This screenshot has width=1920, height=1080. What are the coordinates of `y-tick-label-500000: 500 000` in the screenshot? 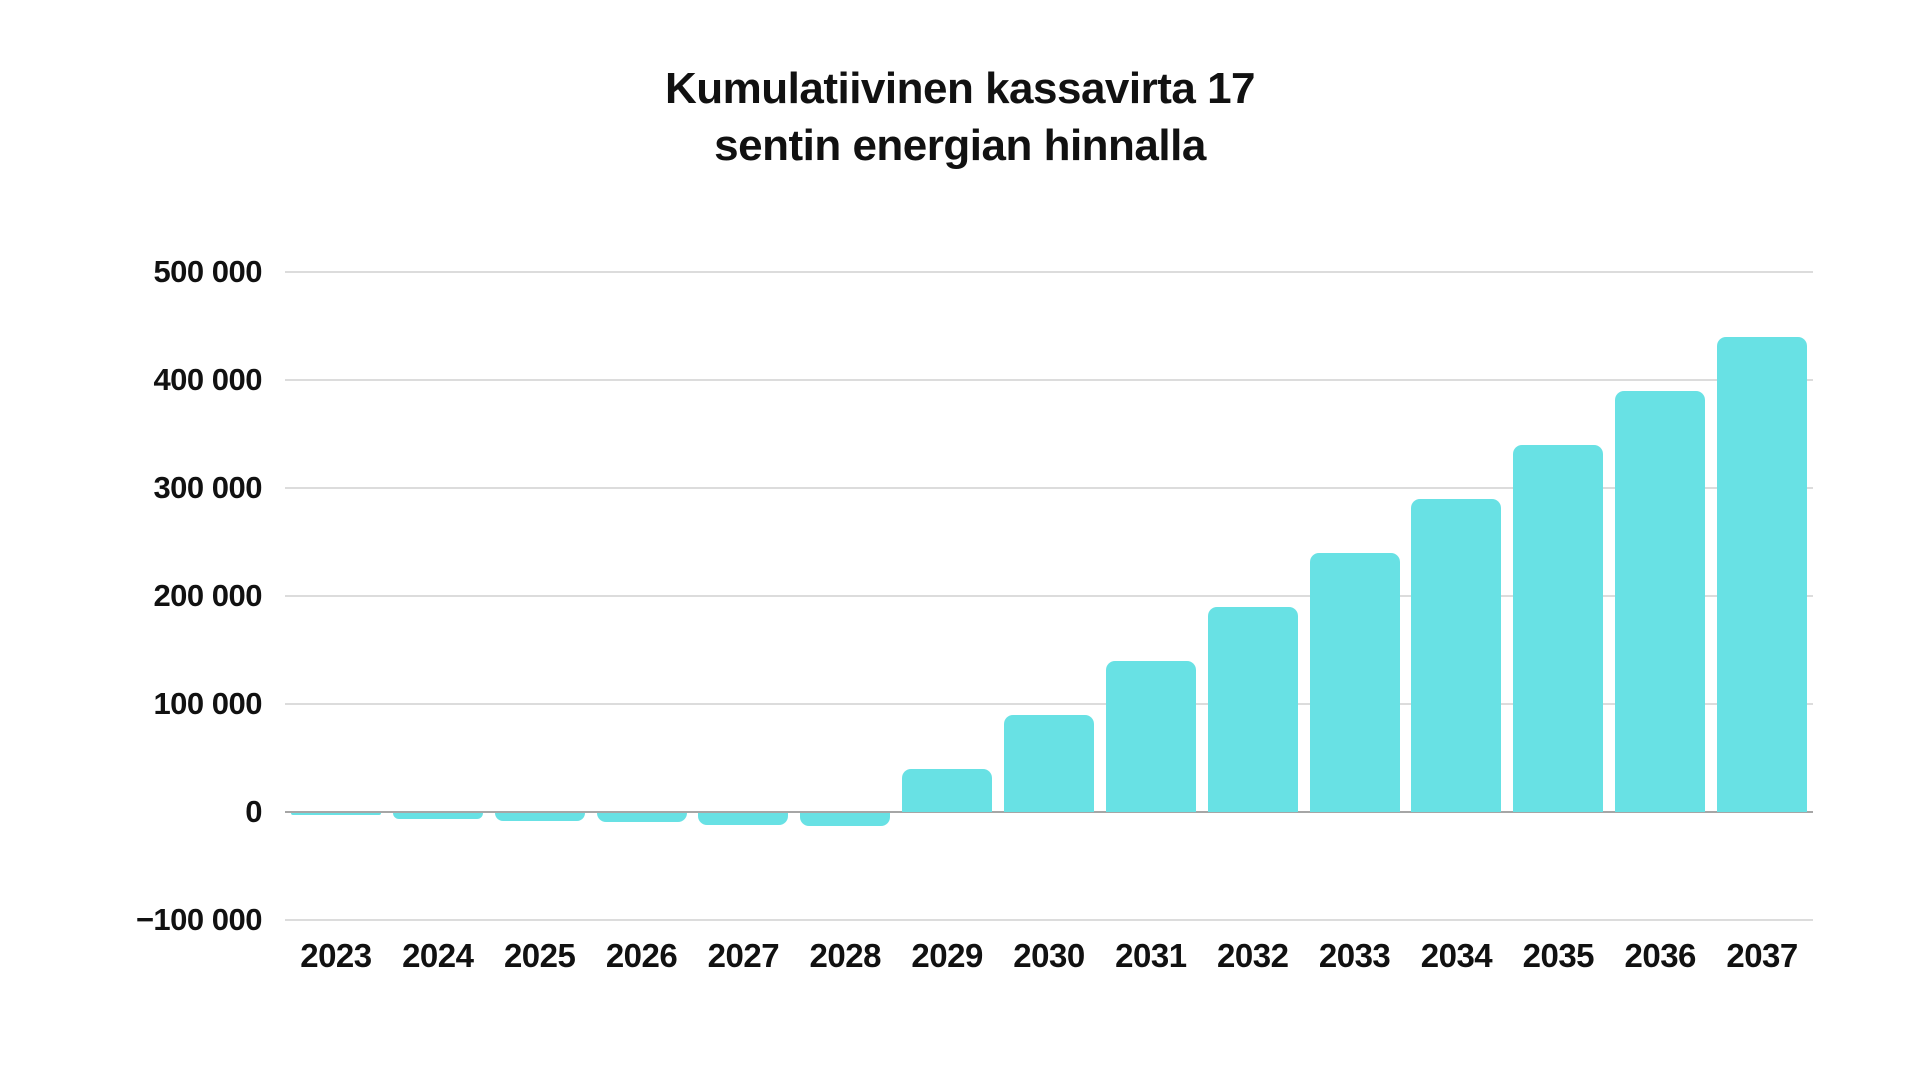 It's located at (207, 271).